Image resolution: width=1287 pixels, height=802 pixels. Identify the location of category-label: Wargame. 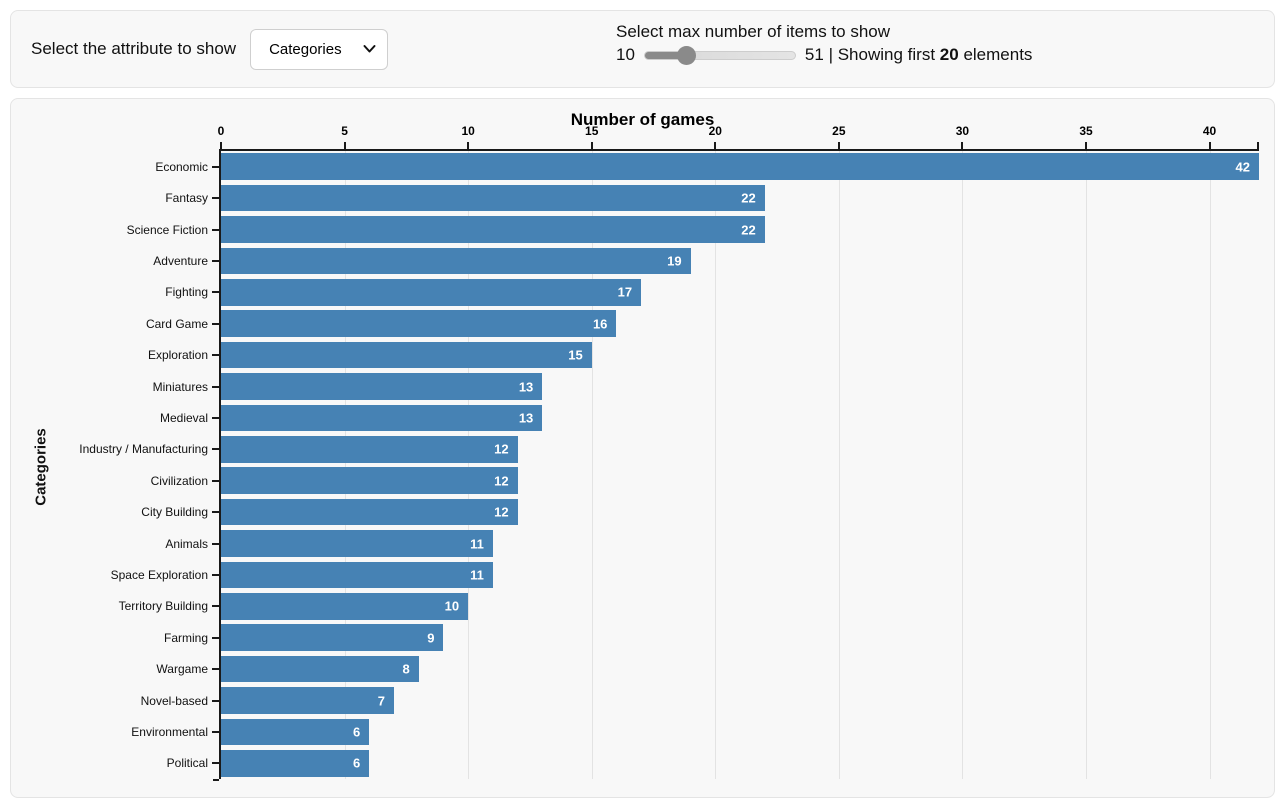
(182, 669).